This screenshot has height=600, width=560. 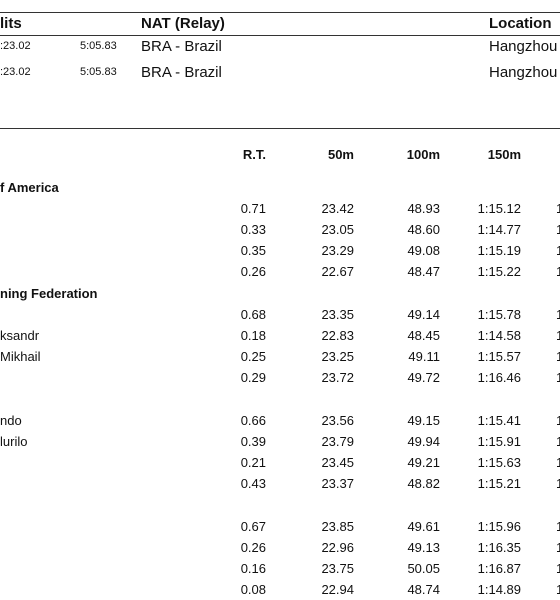 What do you see at coordinates (337, 377) in the screenshot?
I see `split-value: 23.72` at bounding box center [337, 377].